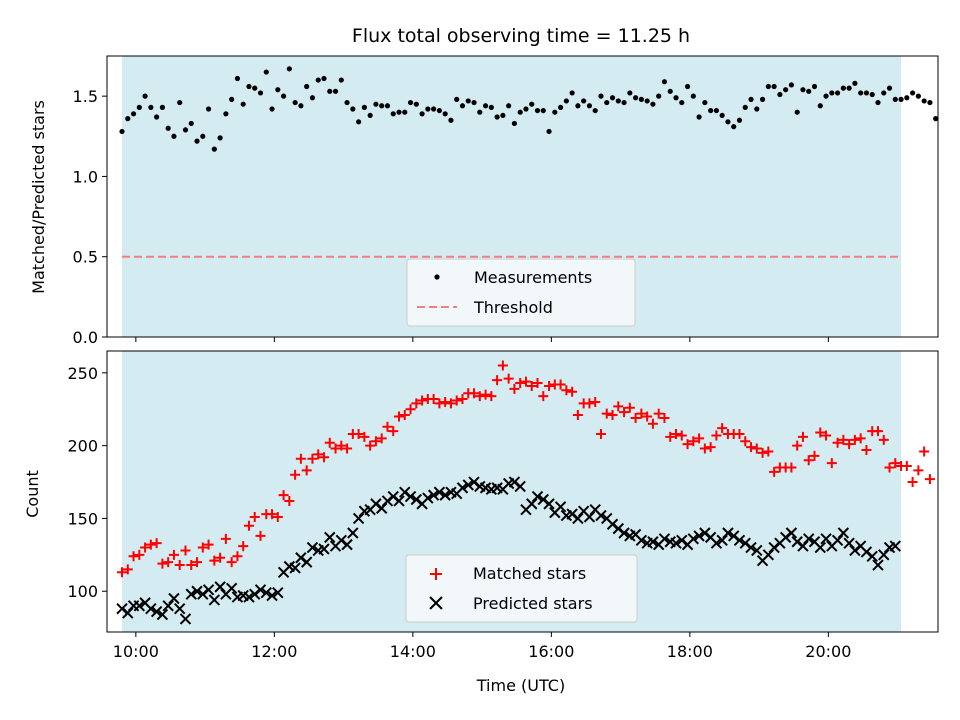 This screenshot has height=720, width=960. Describe the element at coordinates (85, 96) in the screenshot. I see `ratio-y-tick-label: 1.5` at that location.